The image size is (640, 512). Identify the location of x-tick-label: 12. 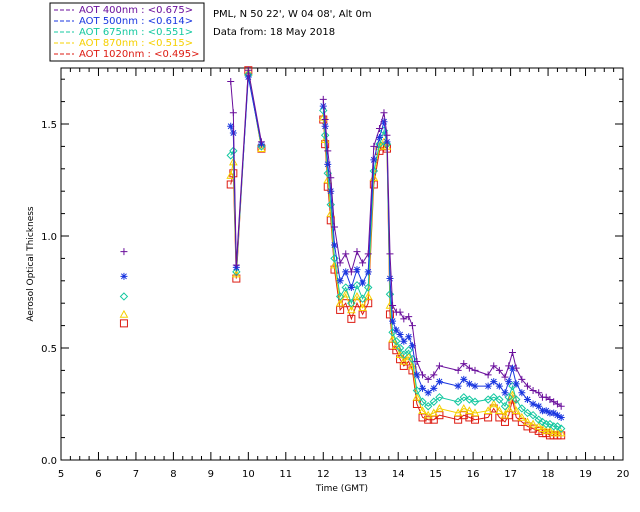
(323, 474).